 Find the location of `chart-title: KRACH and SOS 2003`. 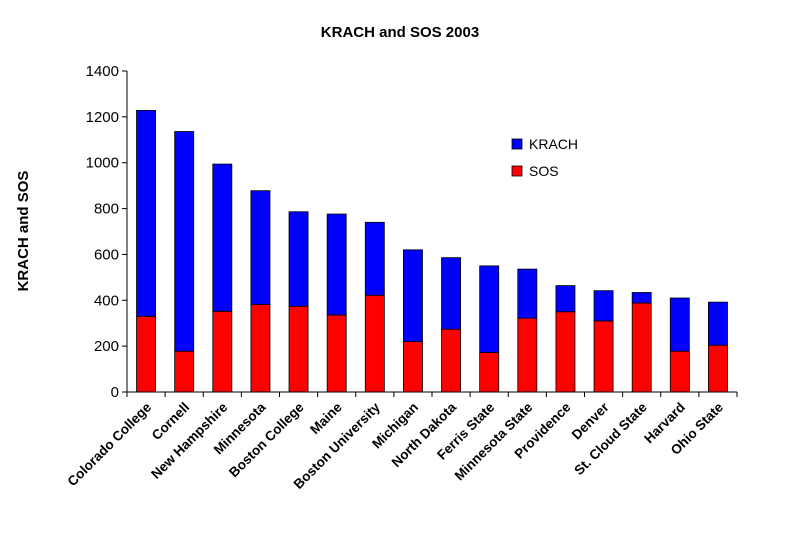

chart-title: KRACH and SOS 2003 is located at coordinates (400, 32).